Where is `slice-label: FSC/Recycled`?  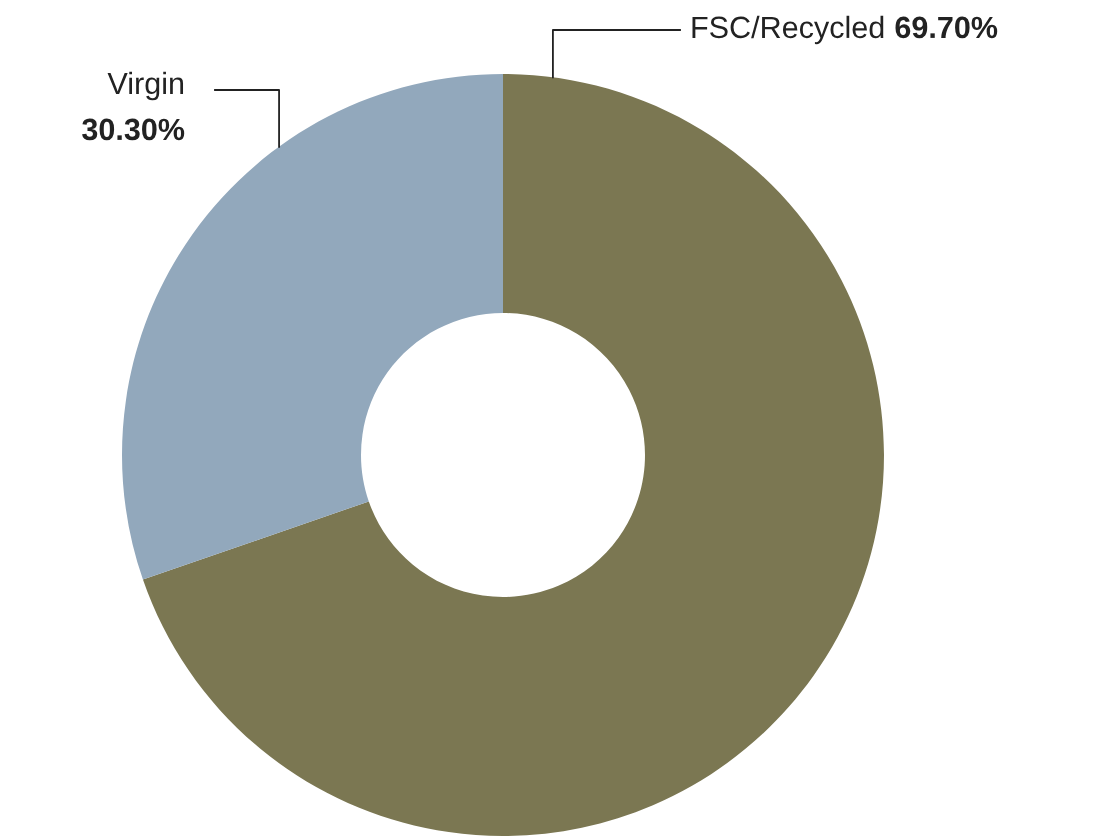
slice-label: FSC/Recycled is located at coordinates (788, 30).